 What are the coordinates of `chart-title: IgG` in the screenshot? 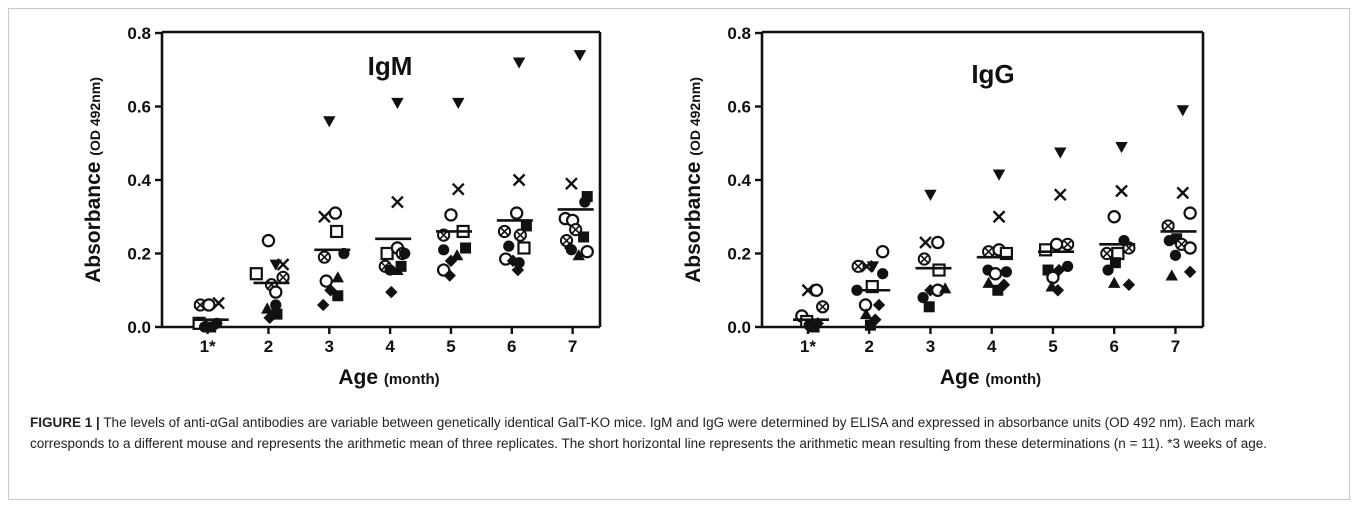 It's located at (992, 74).